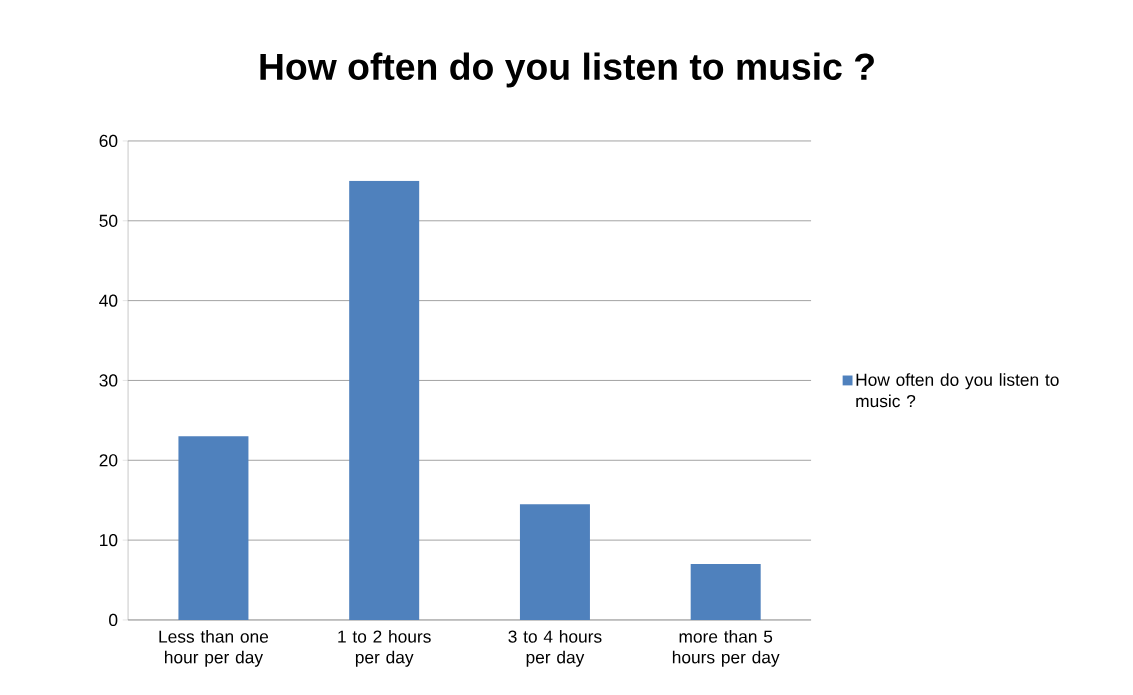 The image size is (1133, 695). What do you see at coordinates (108, 460) in the screenshot?
I see `y-tick-label: 20` at bounding box center [108, 460].